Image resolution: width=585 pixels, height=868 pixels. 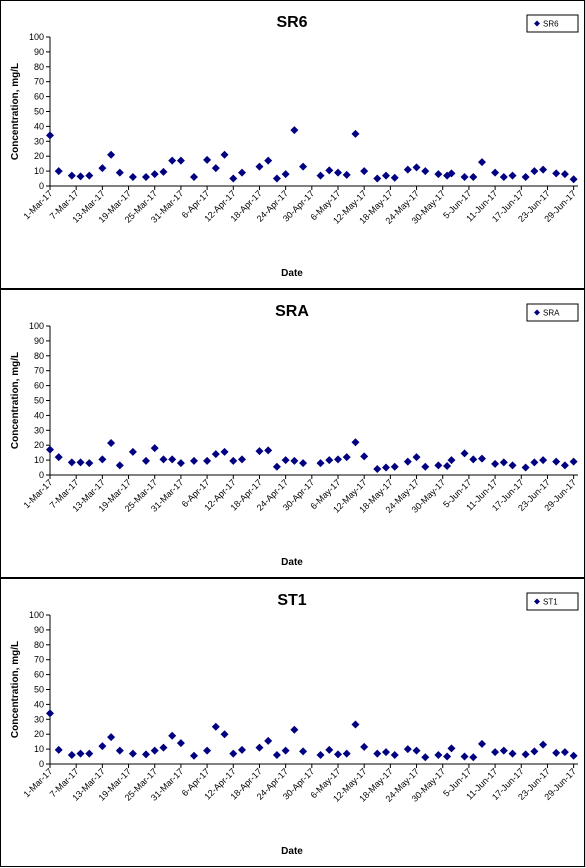 I want to click on y-tick-label: 90, so click(x=39, y=52).